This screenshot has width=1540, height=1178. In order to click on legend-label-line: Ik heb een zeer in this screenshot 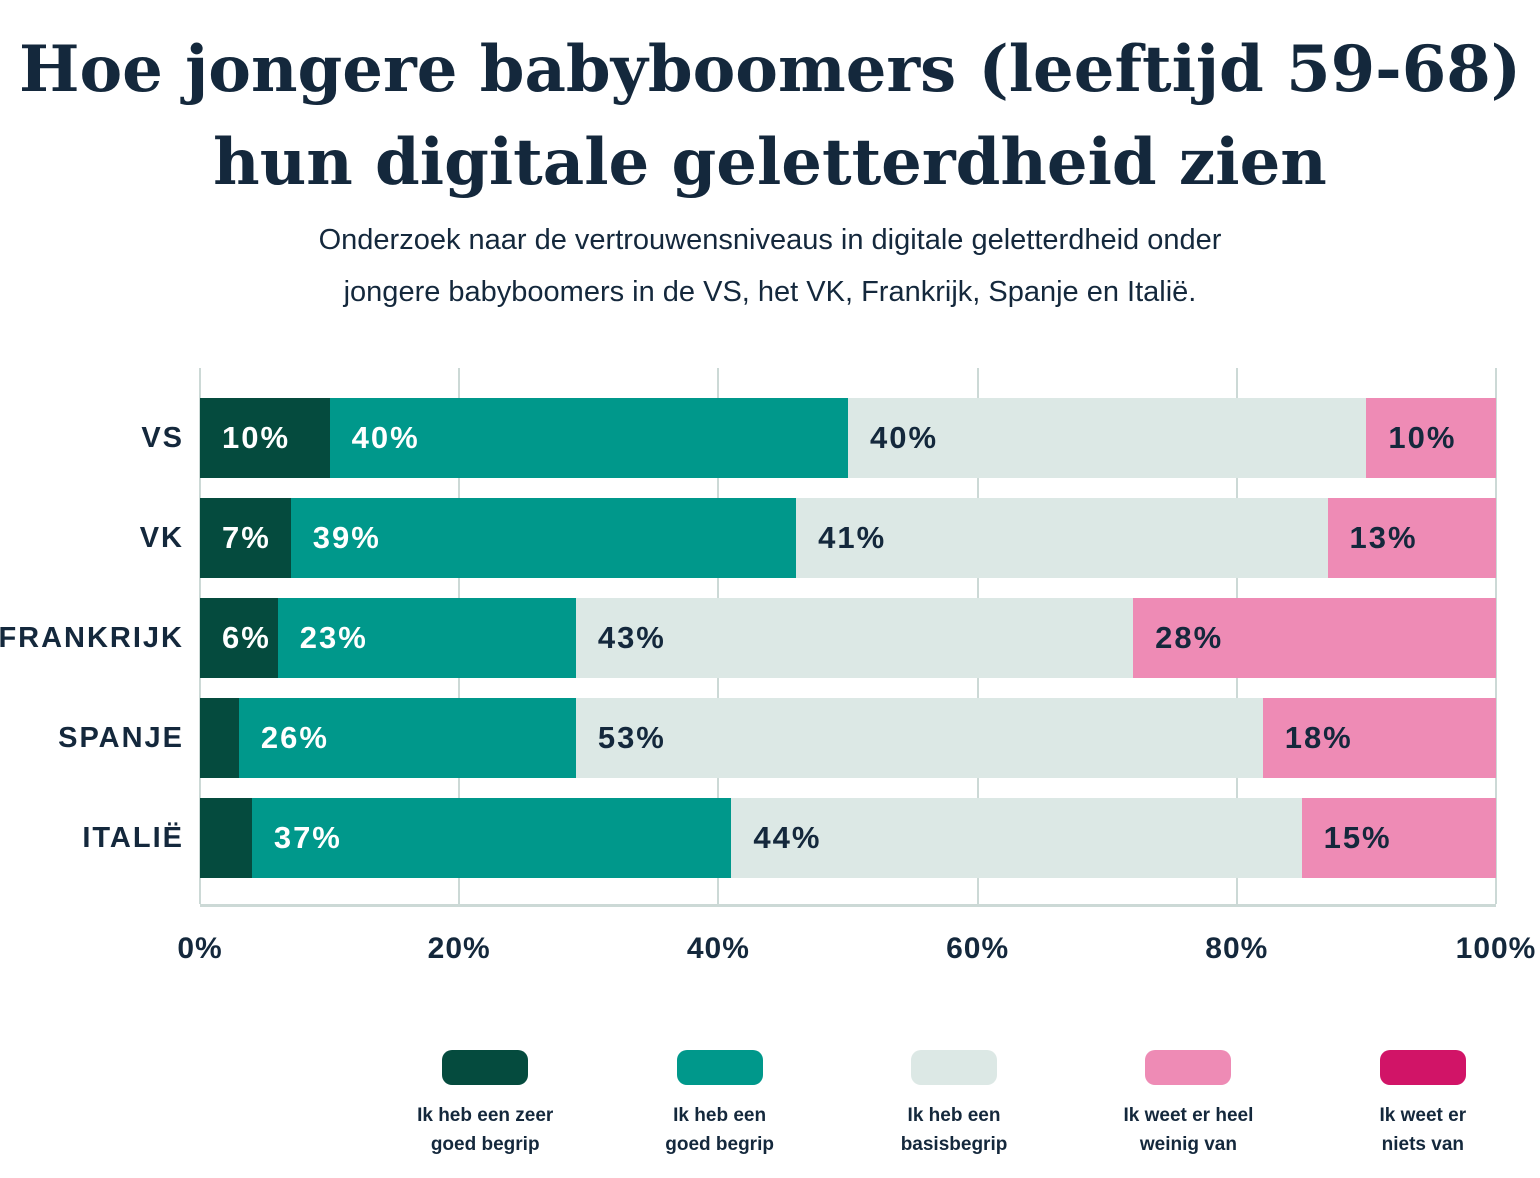, I will do `click(485, 1115)`.